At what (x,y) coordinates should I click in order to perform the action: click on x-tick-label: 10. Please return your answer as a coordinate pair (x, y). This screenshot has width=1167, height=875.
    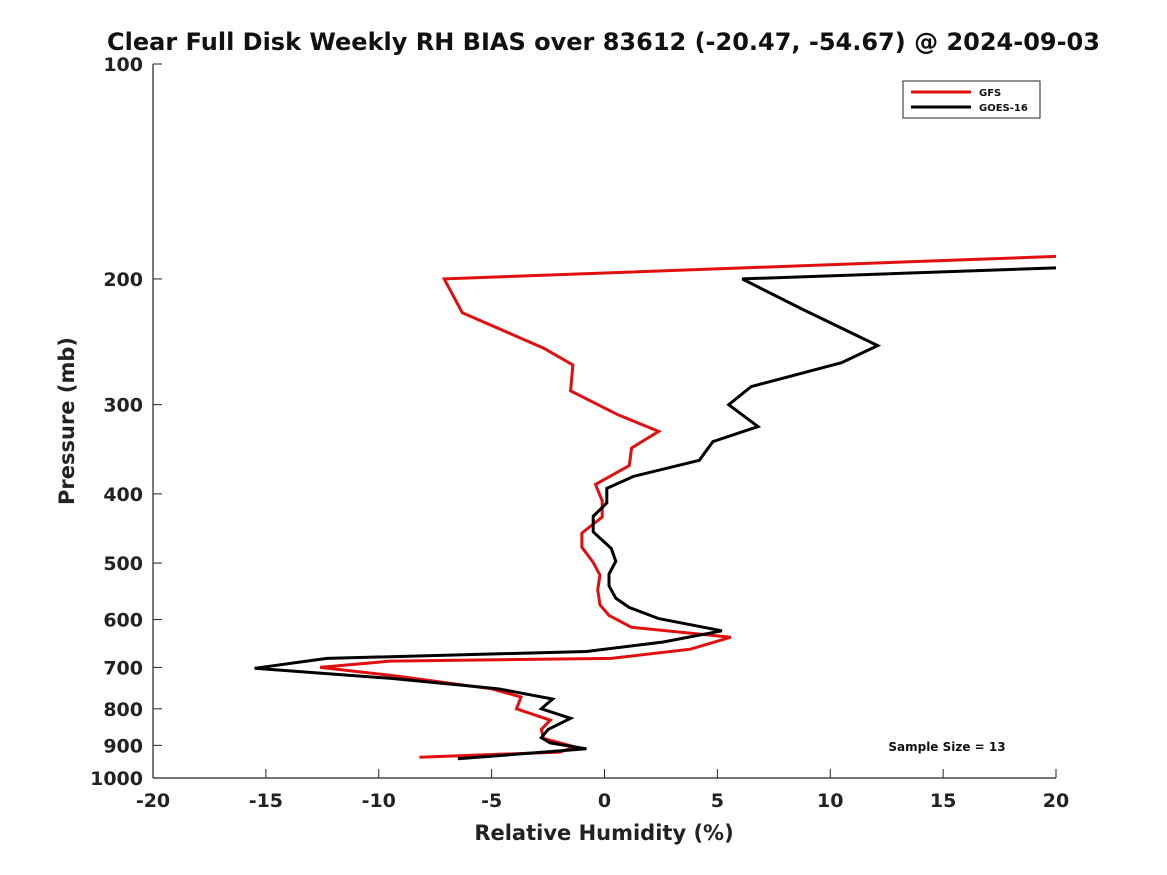
    Looking at the image, I should click on (830, 801).